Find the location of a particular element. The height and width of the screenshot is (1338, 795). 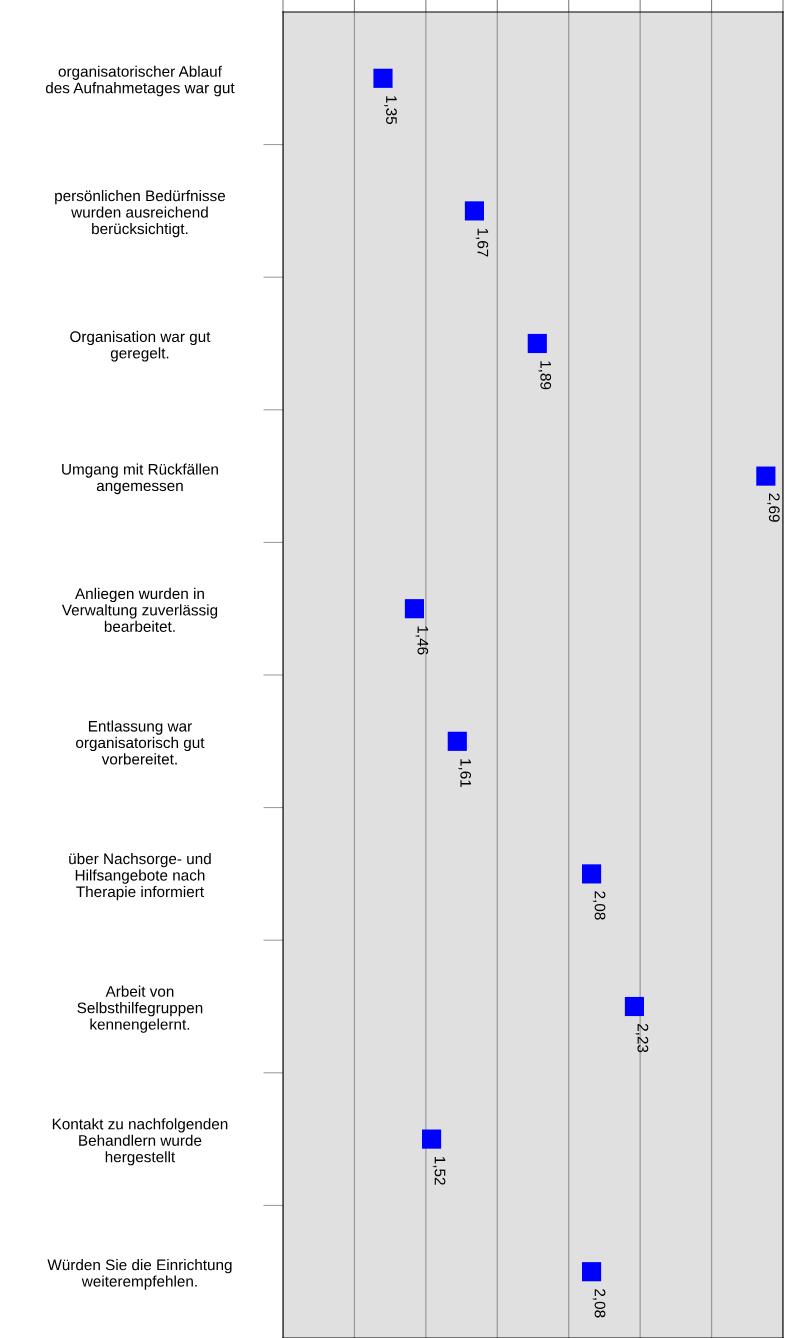

y-tick-label: über Nachsorge- und Hilfsangebote nach Therapie informiert is located at coordinates (140, 877).